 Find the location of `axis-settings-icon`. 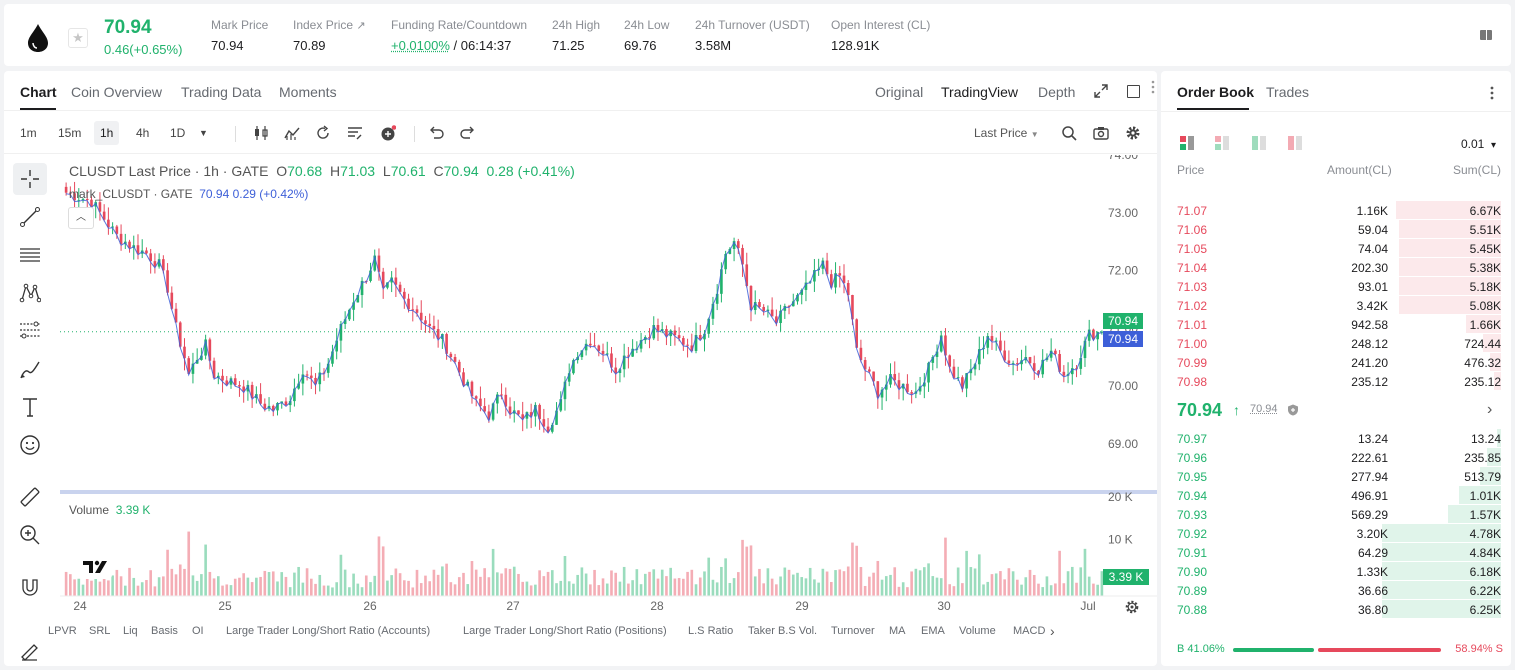

axis-settings-icon is located at coordinates (1132, 607).